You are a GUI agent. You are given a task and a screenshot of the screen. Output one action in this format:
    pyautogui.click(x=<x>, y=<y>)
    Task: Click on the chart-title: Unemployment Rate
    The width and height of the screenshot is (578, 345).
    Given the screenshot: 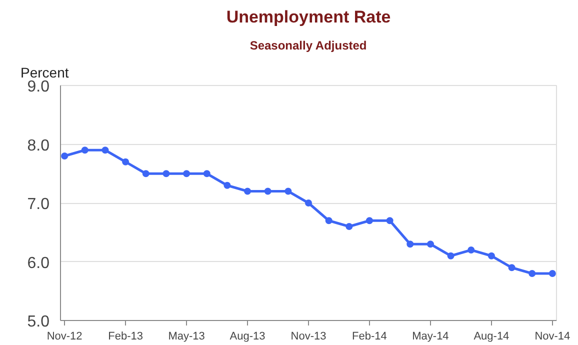 What is the action you would take?
    pyautogui.click(x=308, y=17)
    